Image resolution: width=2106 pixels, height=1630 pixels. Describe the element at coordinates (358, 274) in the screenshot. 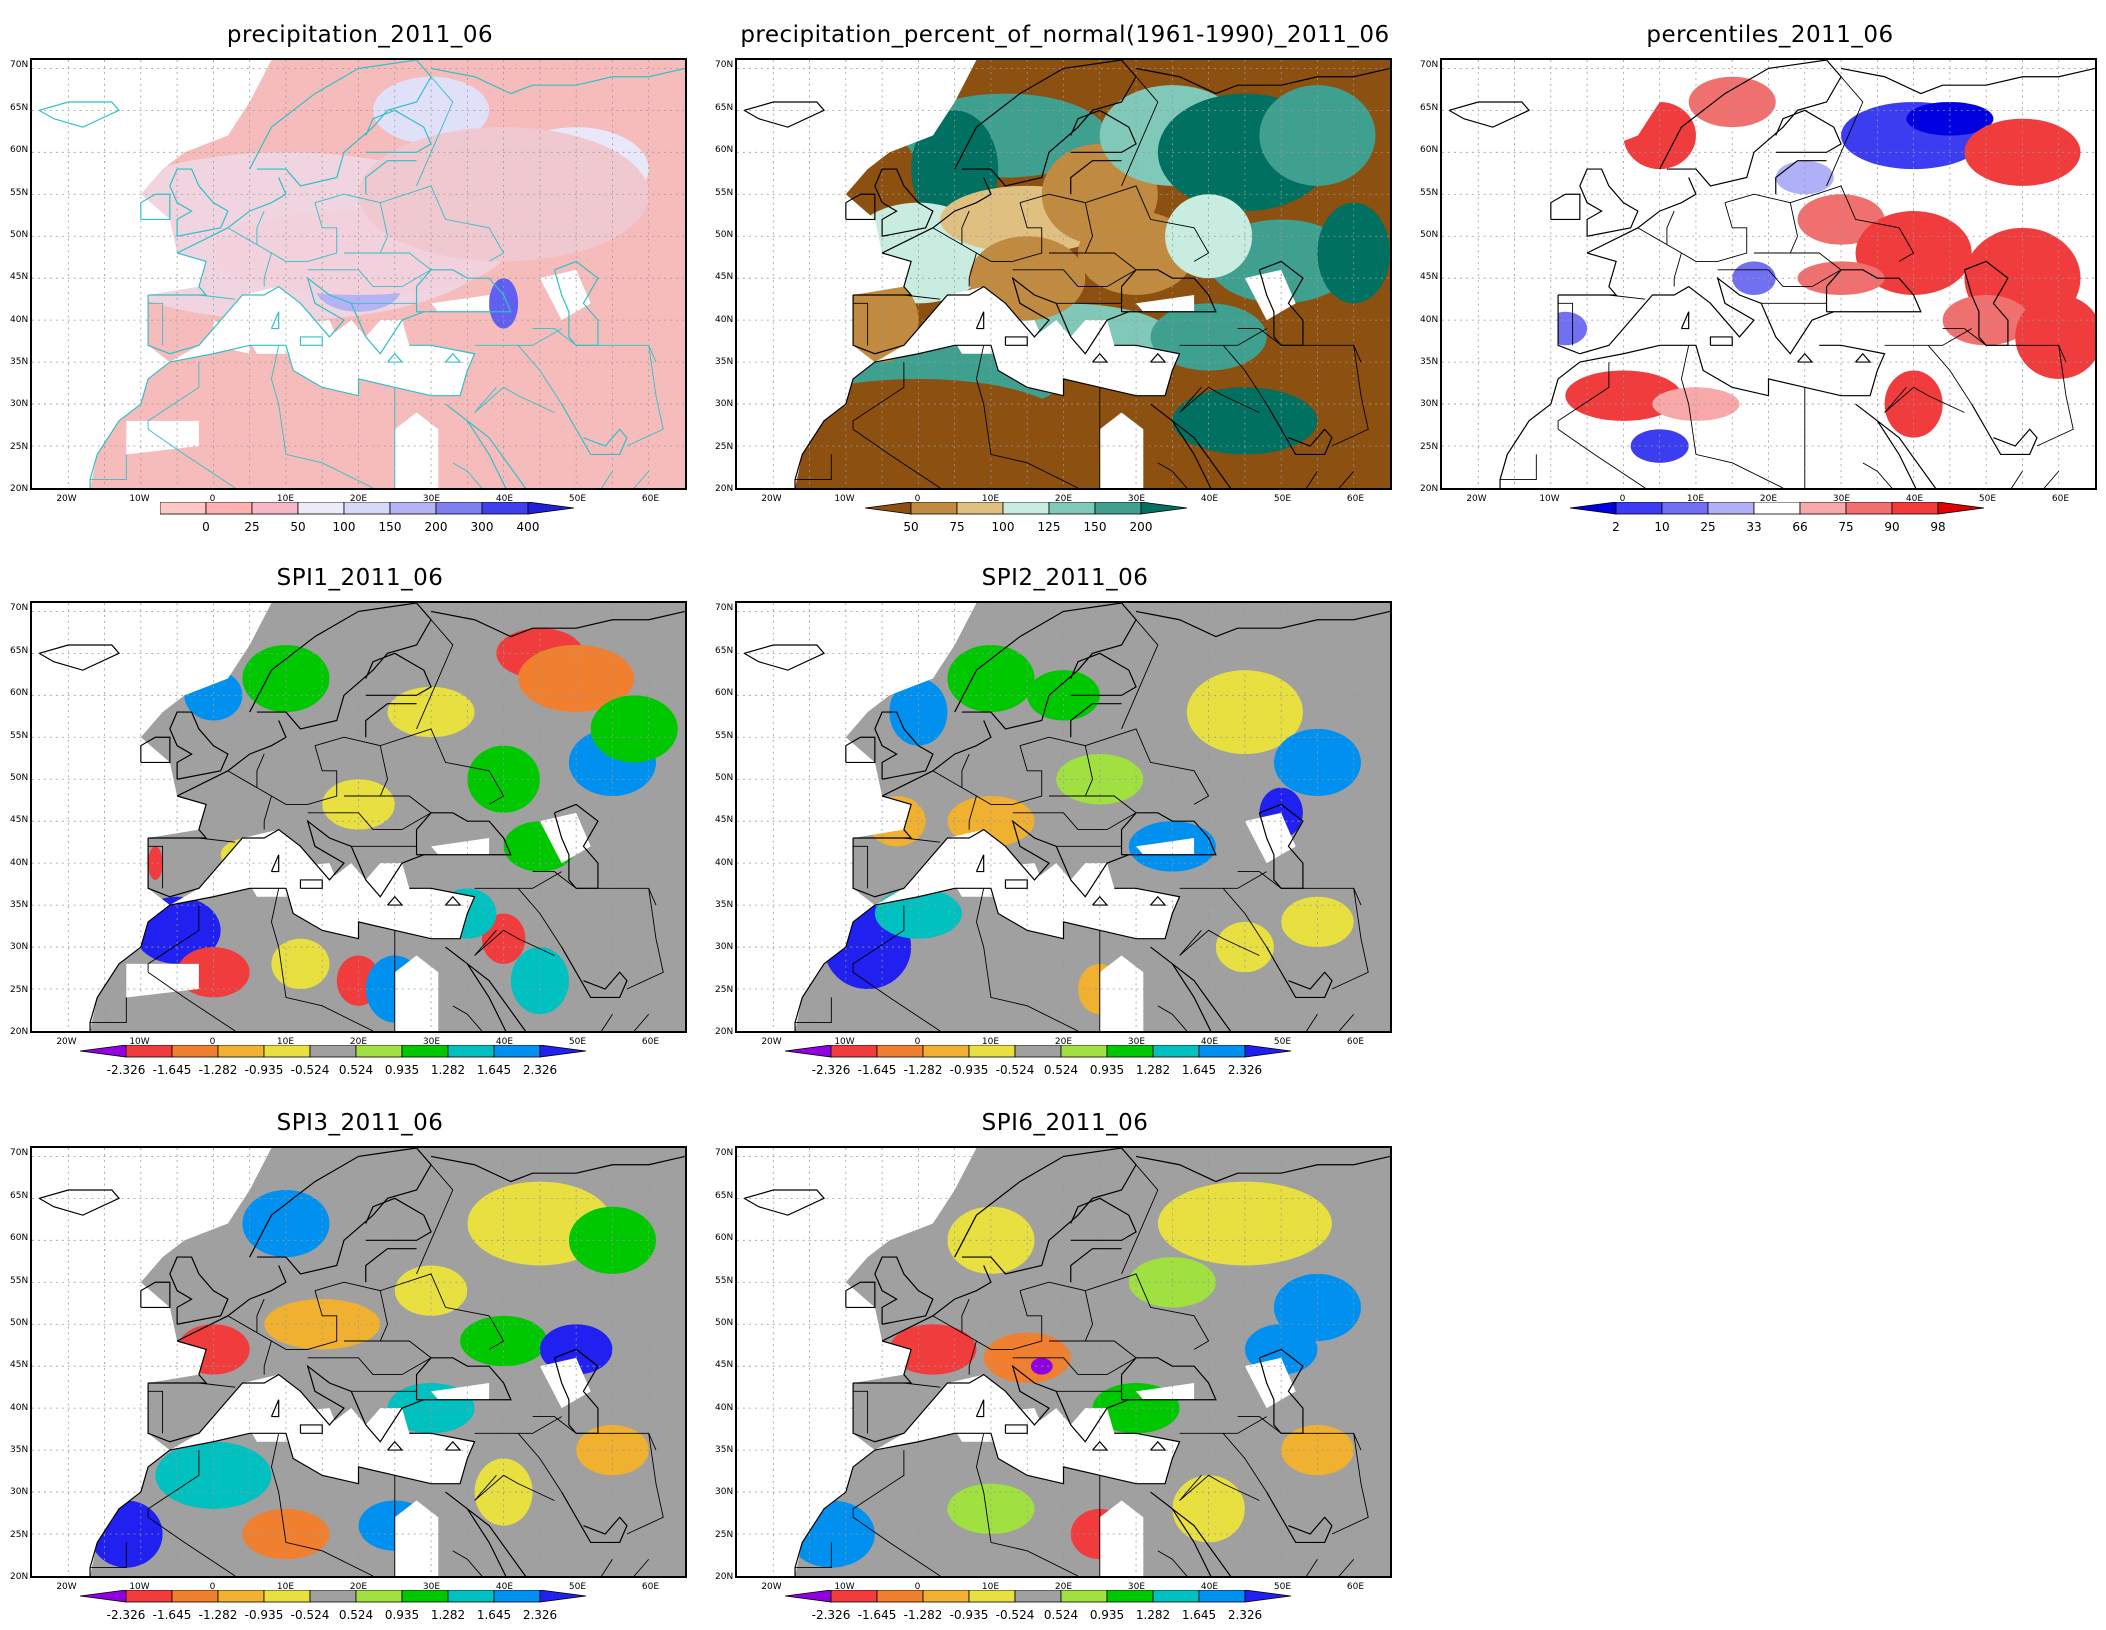

I see `map-area` at that location.